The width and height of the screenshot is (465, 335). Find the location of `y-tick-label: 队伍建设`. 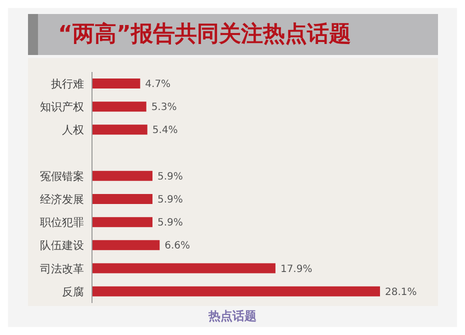

y-tick-label: 队伍建设 is located at coordinates (62, 245).